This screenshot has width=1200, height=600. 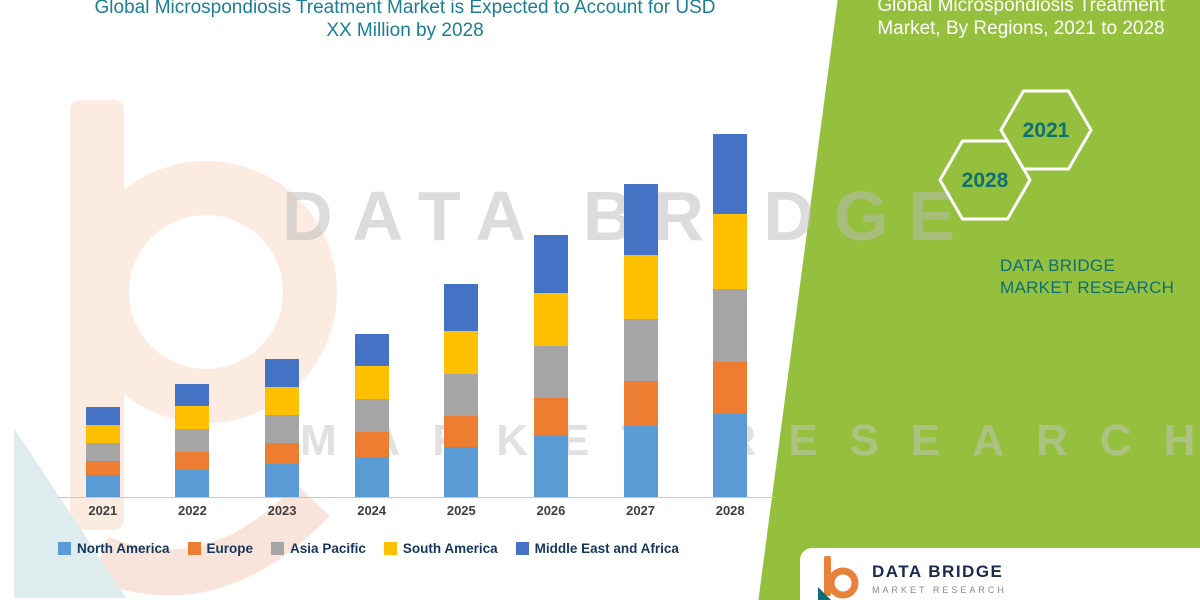 I want to click on footer-brand-sub: MARKET RESEARCH, so click(x=939, y=590).